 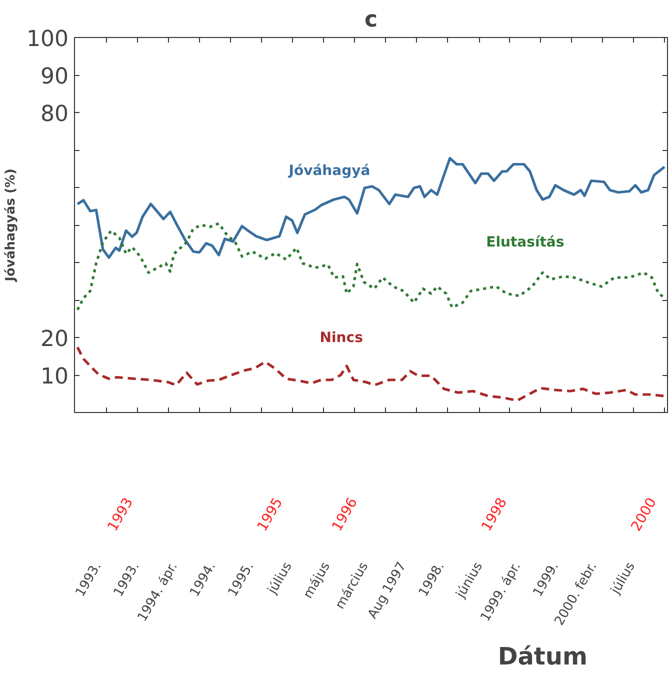 What do you see at coordinates (54, 377) in the screenshot?
I see `y-tick-label: 10` at bounding box center [54, 377].